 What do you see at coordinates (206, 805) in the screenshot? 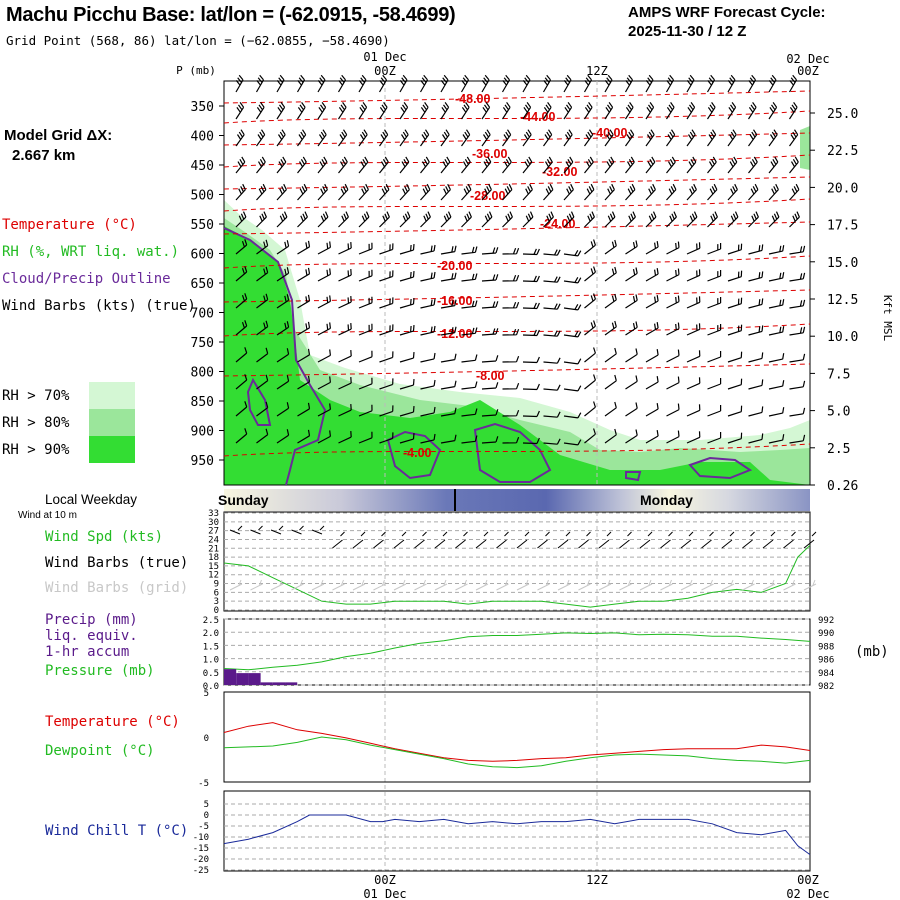
I see `windchill-tick-label: 5` at bounding box center [206, 805].